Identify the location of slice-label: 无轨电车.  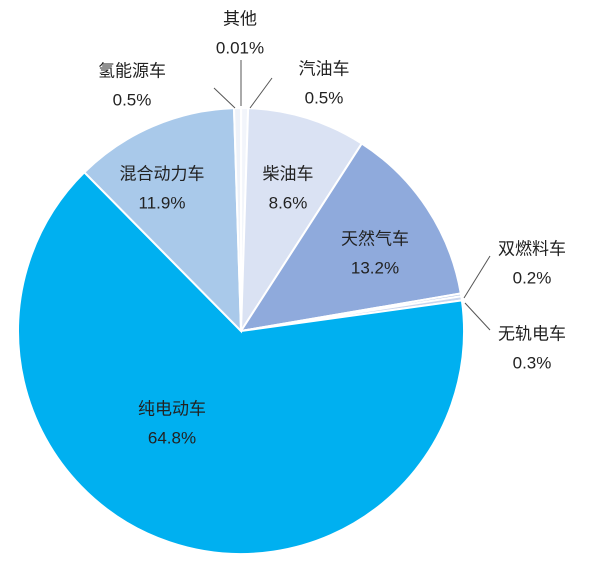
(532, 333).